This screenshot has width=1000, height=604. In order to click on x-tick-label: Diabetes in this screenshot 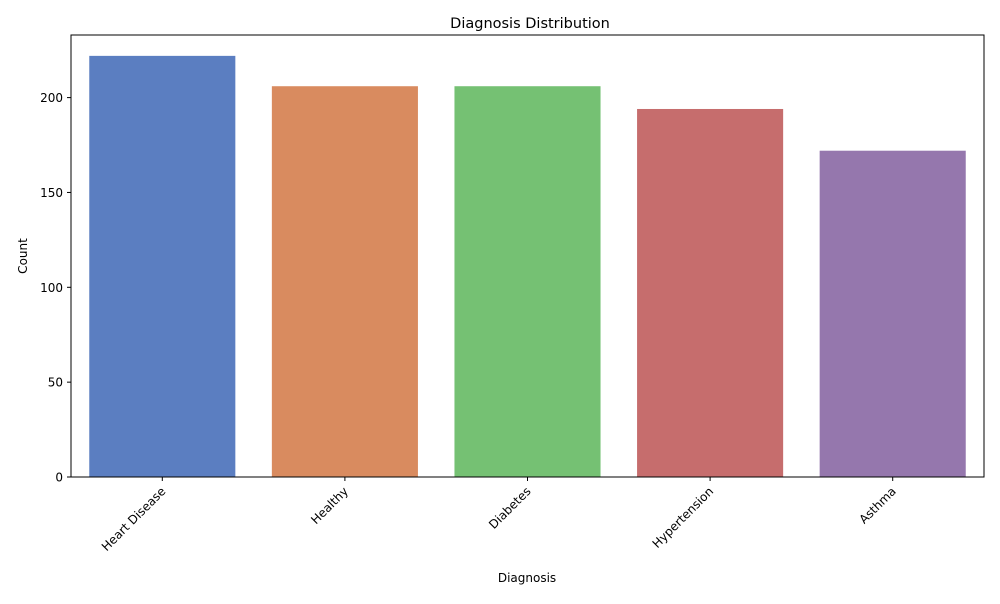, I will do `click(510, 508)`.